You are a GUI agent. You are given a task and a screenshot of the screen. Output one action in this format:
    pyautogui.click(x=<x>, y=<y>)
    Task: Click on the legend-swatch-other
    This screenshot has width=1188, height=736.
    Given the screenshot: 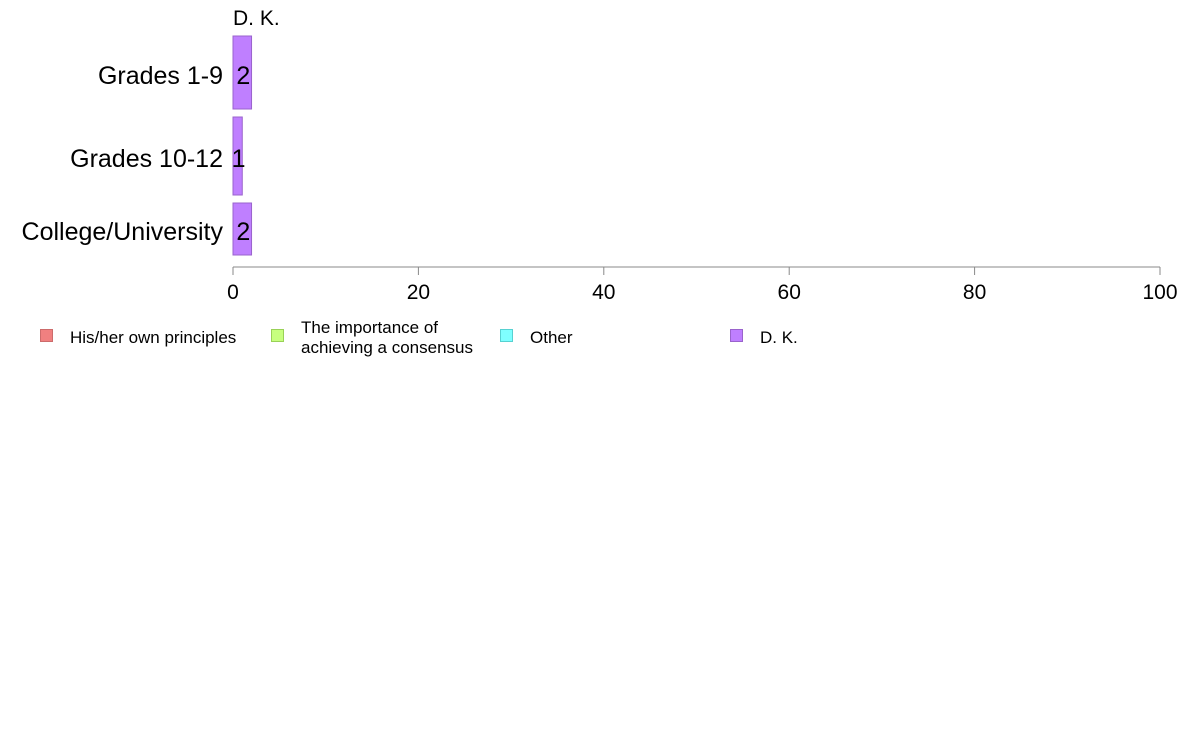 What is the action you would take?
    pyautogui.click(x=506, y=335)
    